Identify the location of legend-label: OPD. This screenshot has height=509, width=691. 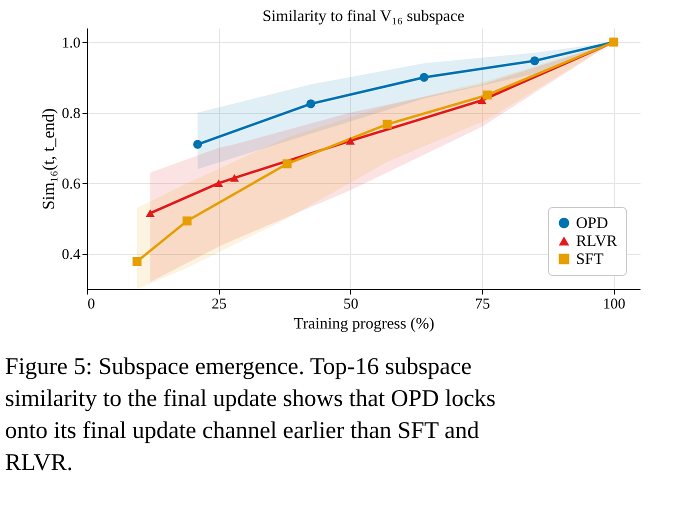
(592, 223).